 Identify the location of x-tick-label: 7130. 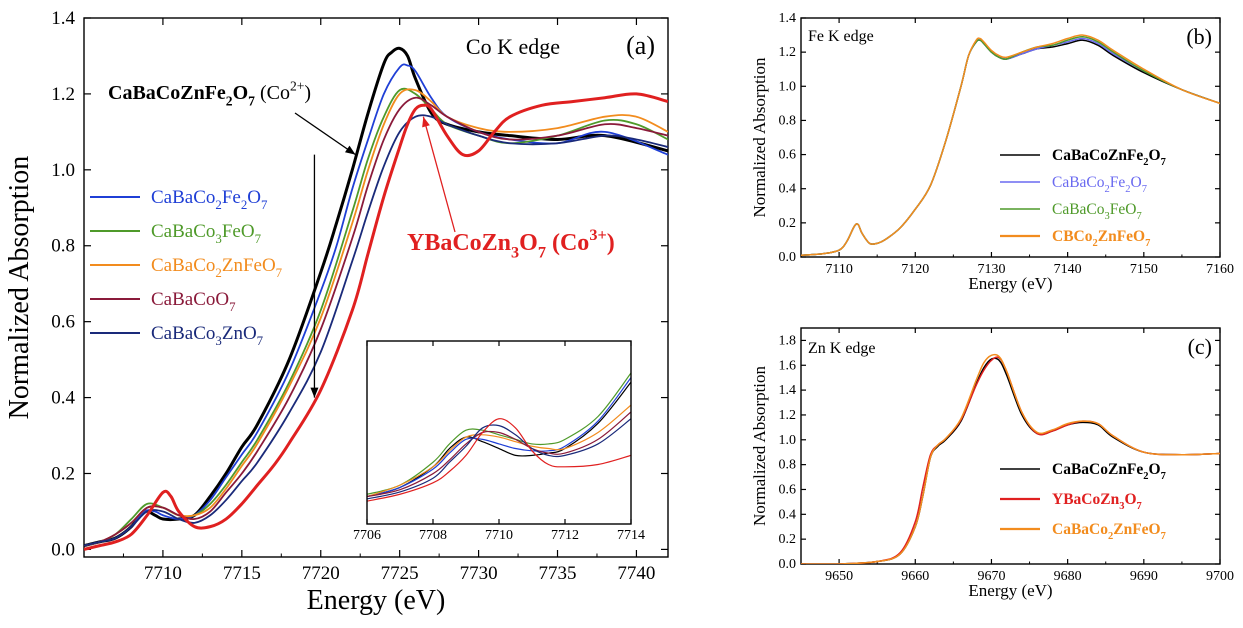
(991, 269).